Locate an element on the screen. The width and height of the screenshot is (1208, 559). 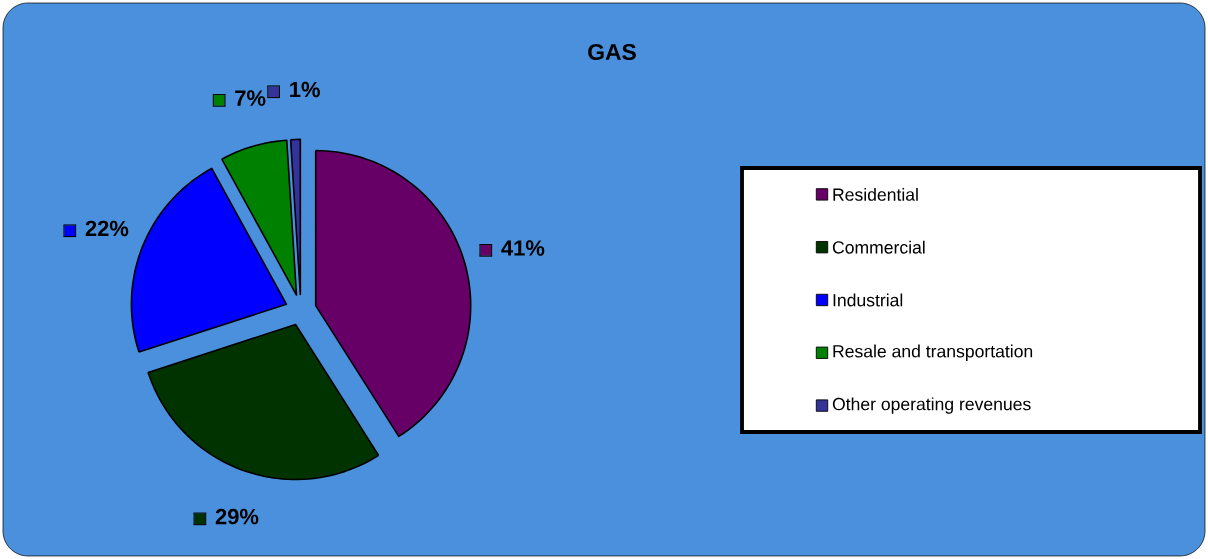
chart-title: GAS is located at coordinates (612, 52).